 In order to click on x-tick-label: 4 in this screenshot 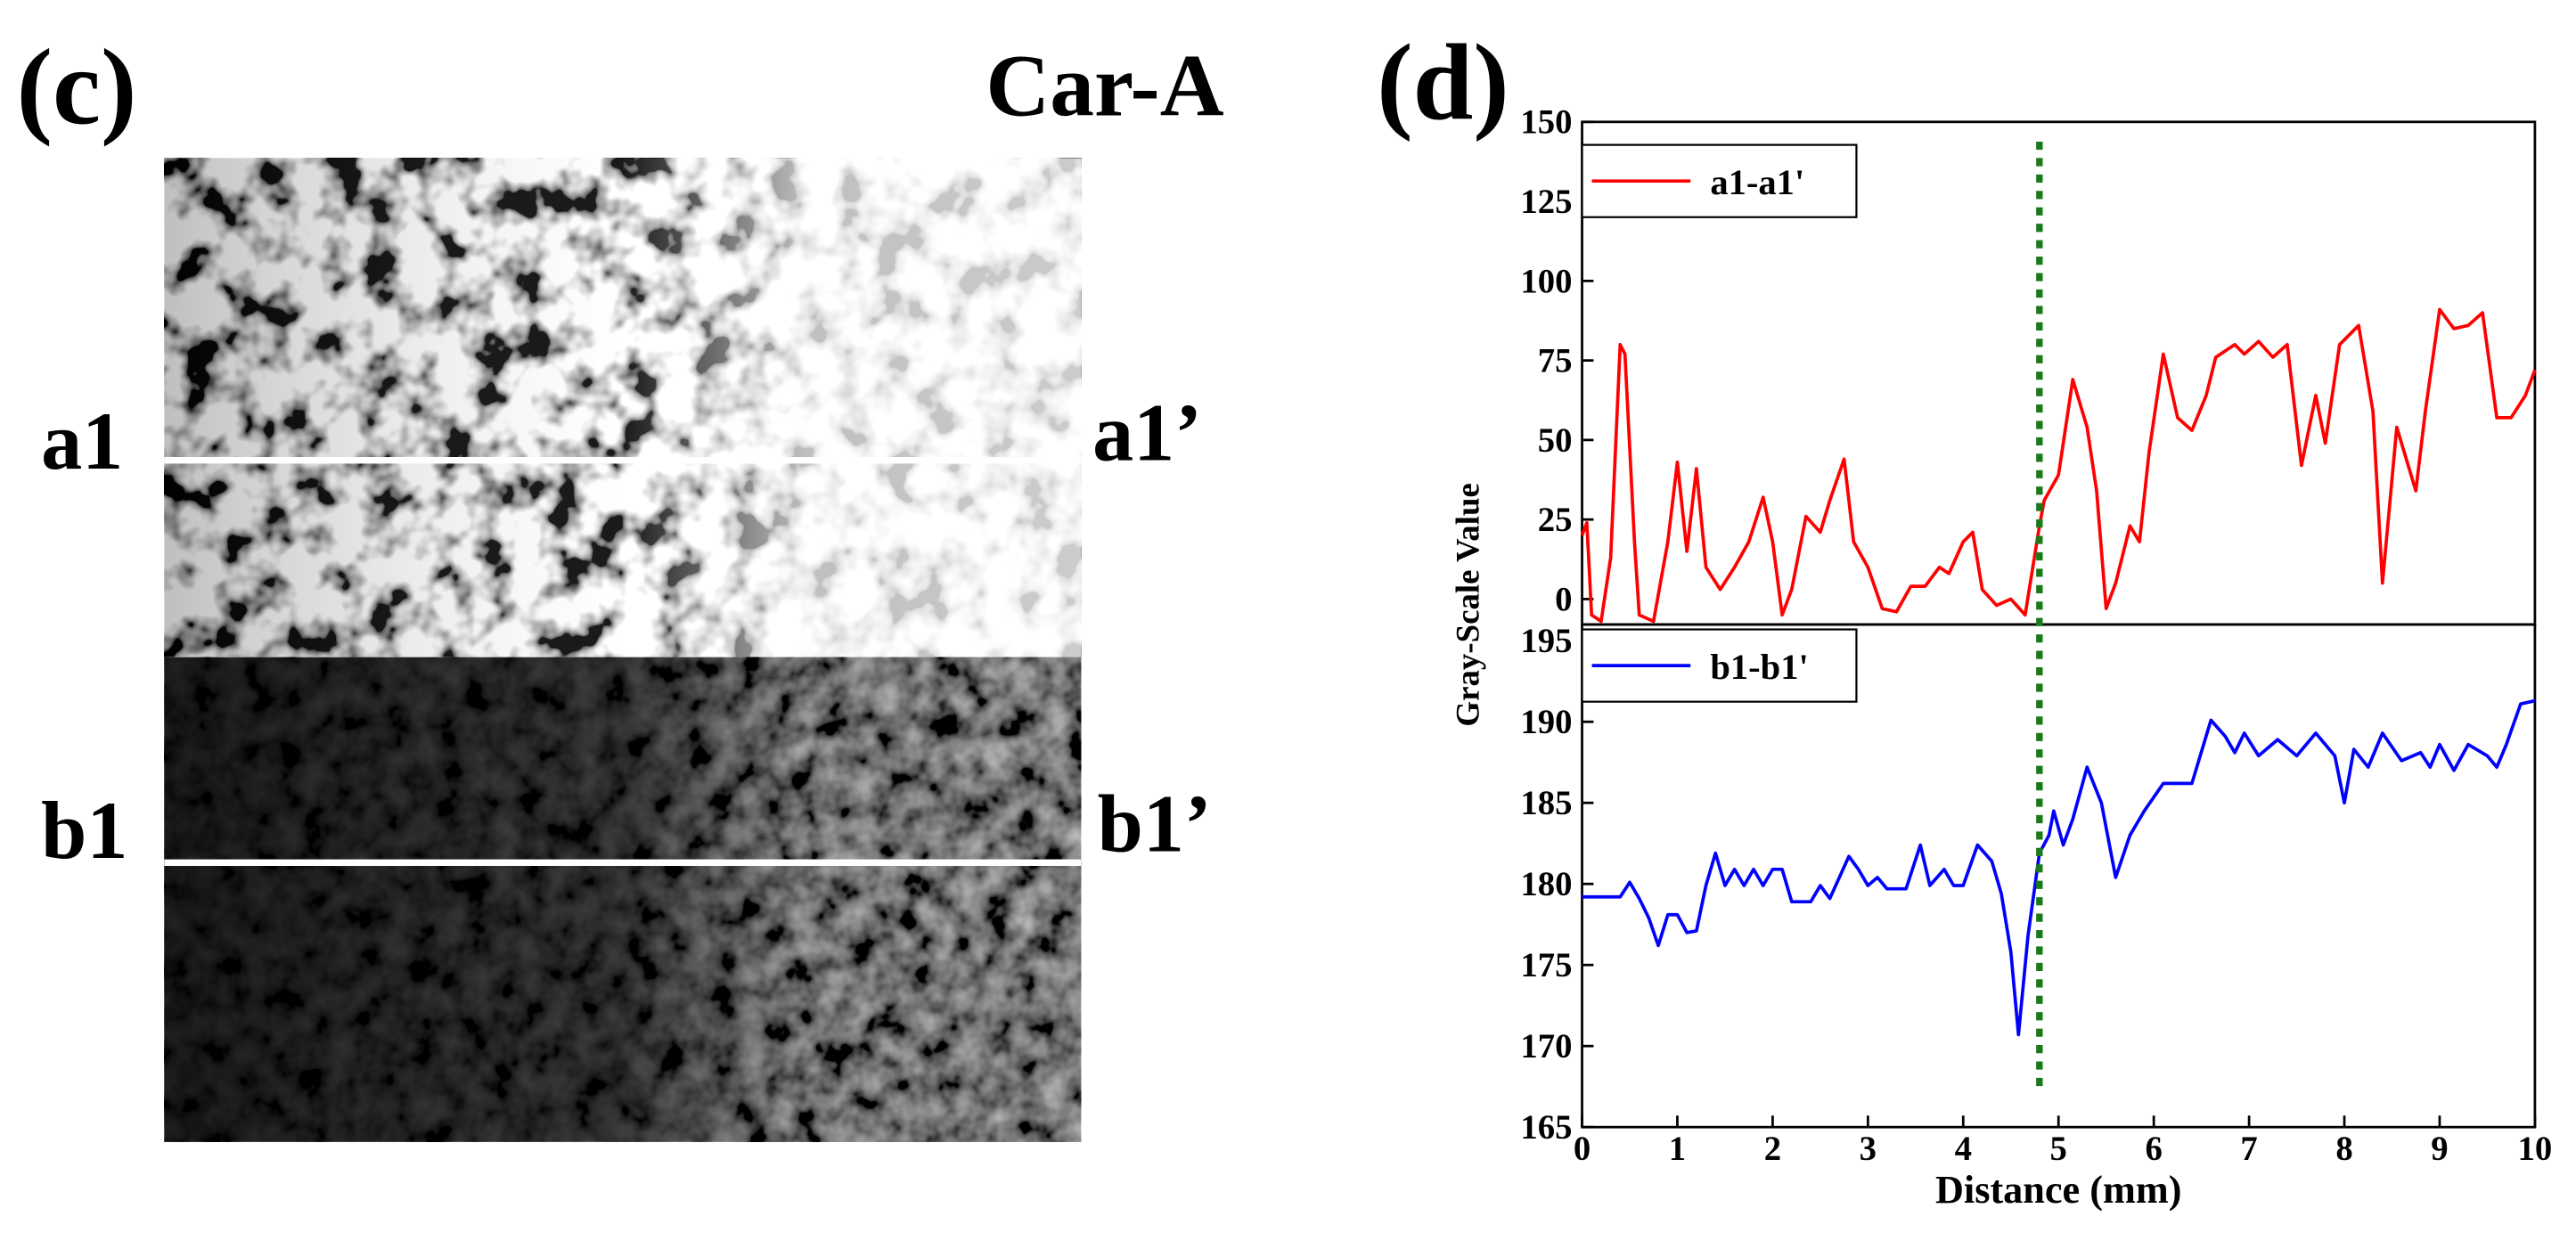, I will do `click(1963, 1149)`.